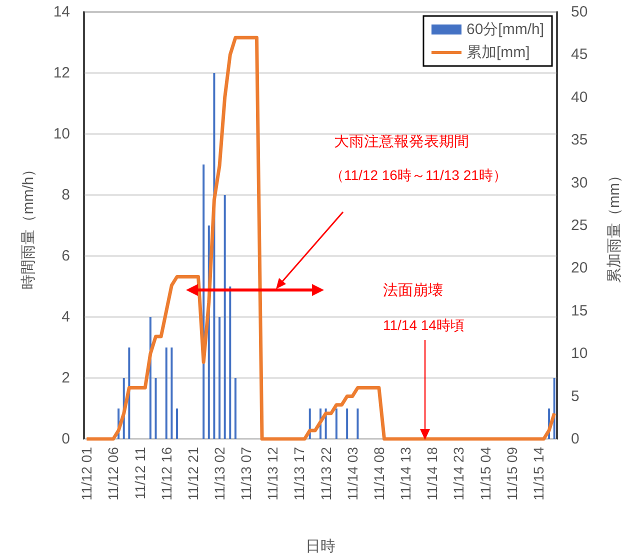 Image resolution: width=640 pixels, height=559 pixels. I want to click on annotation: 11/14 14時頃, so click(423, 325).